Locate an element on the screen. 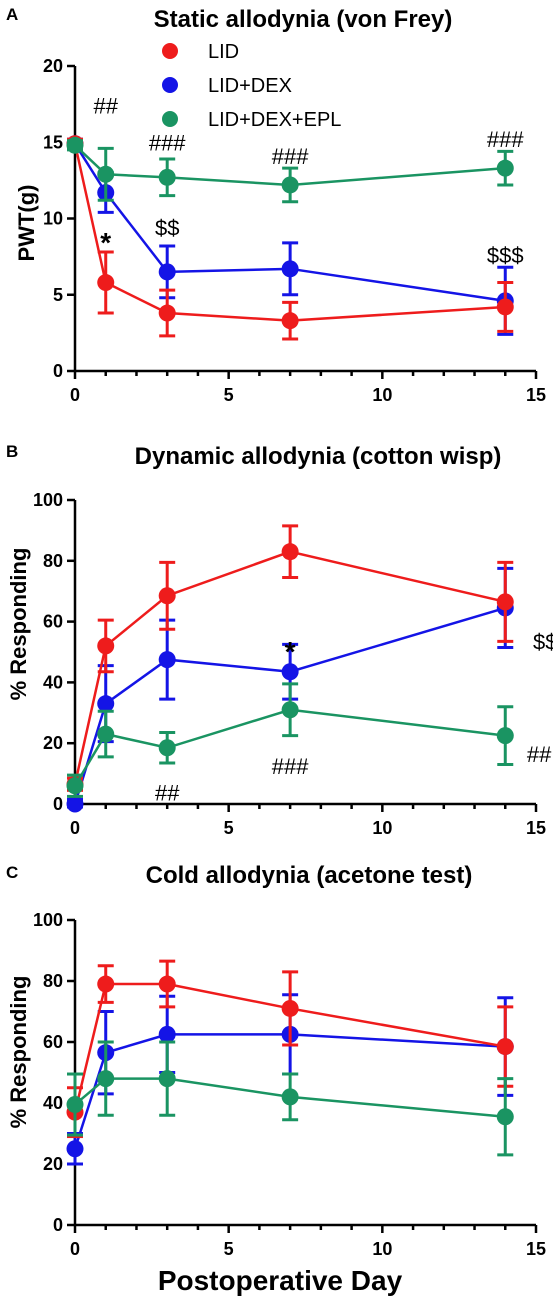  y-tick-label: 5 is located at coordinates (58, 295).